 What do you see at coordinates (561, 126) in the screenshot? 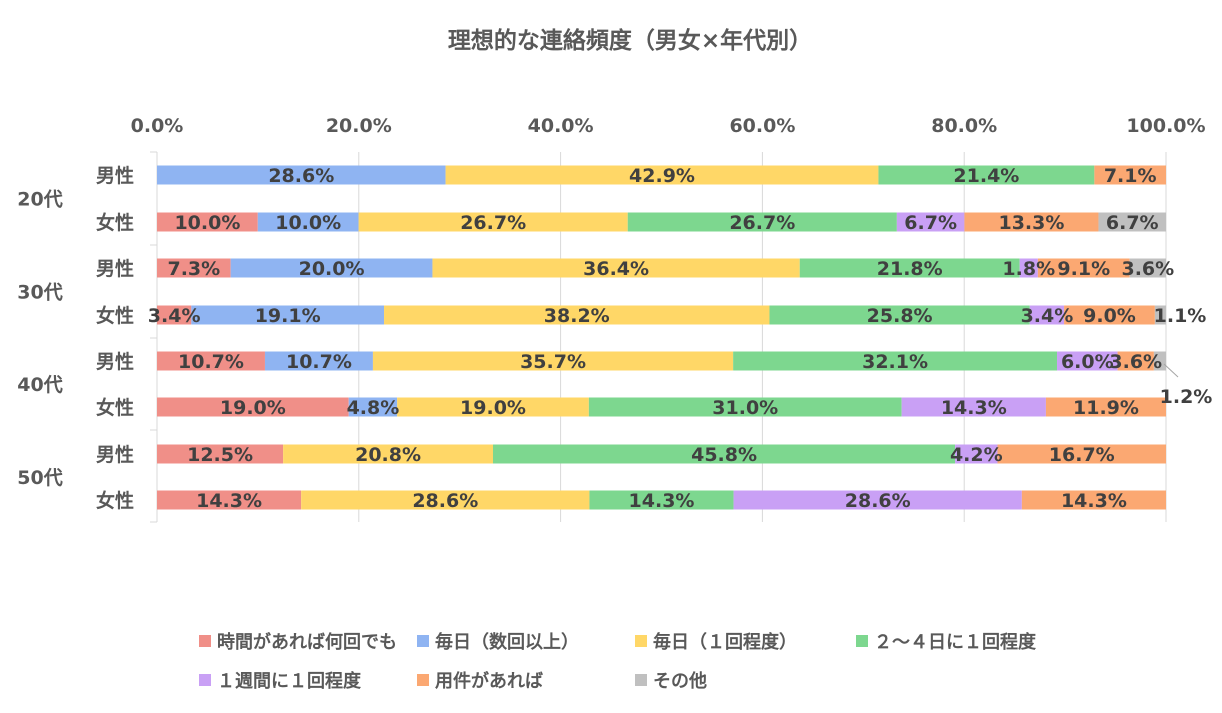
I see `x-tick-label: 40.0%` at bounding box center [561, 126].